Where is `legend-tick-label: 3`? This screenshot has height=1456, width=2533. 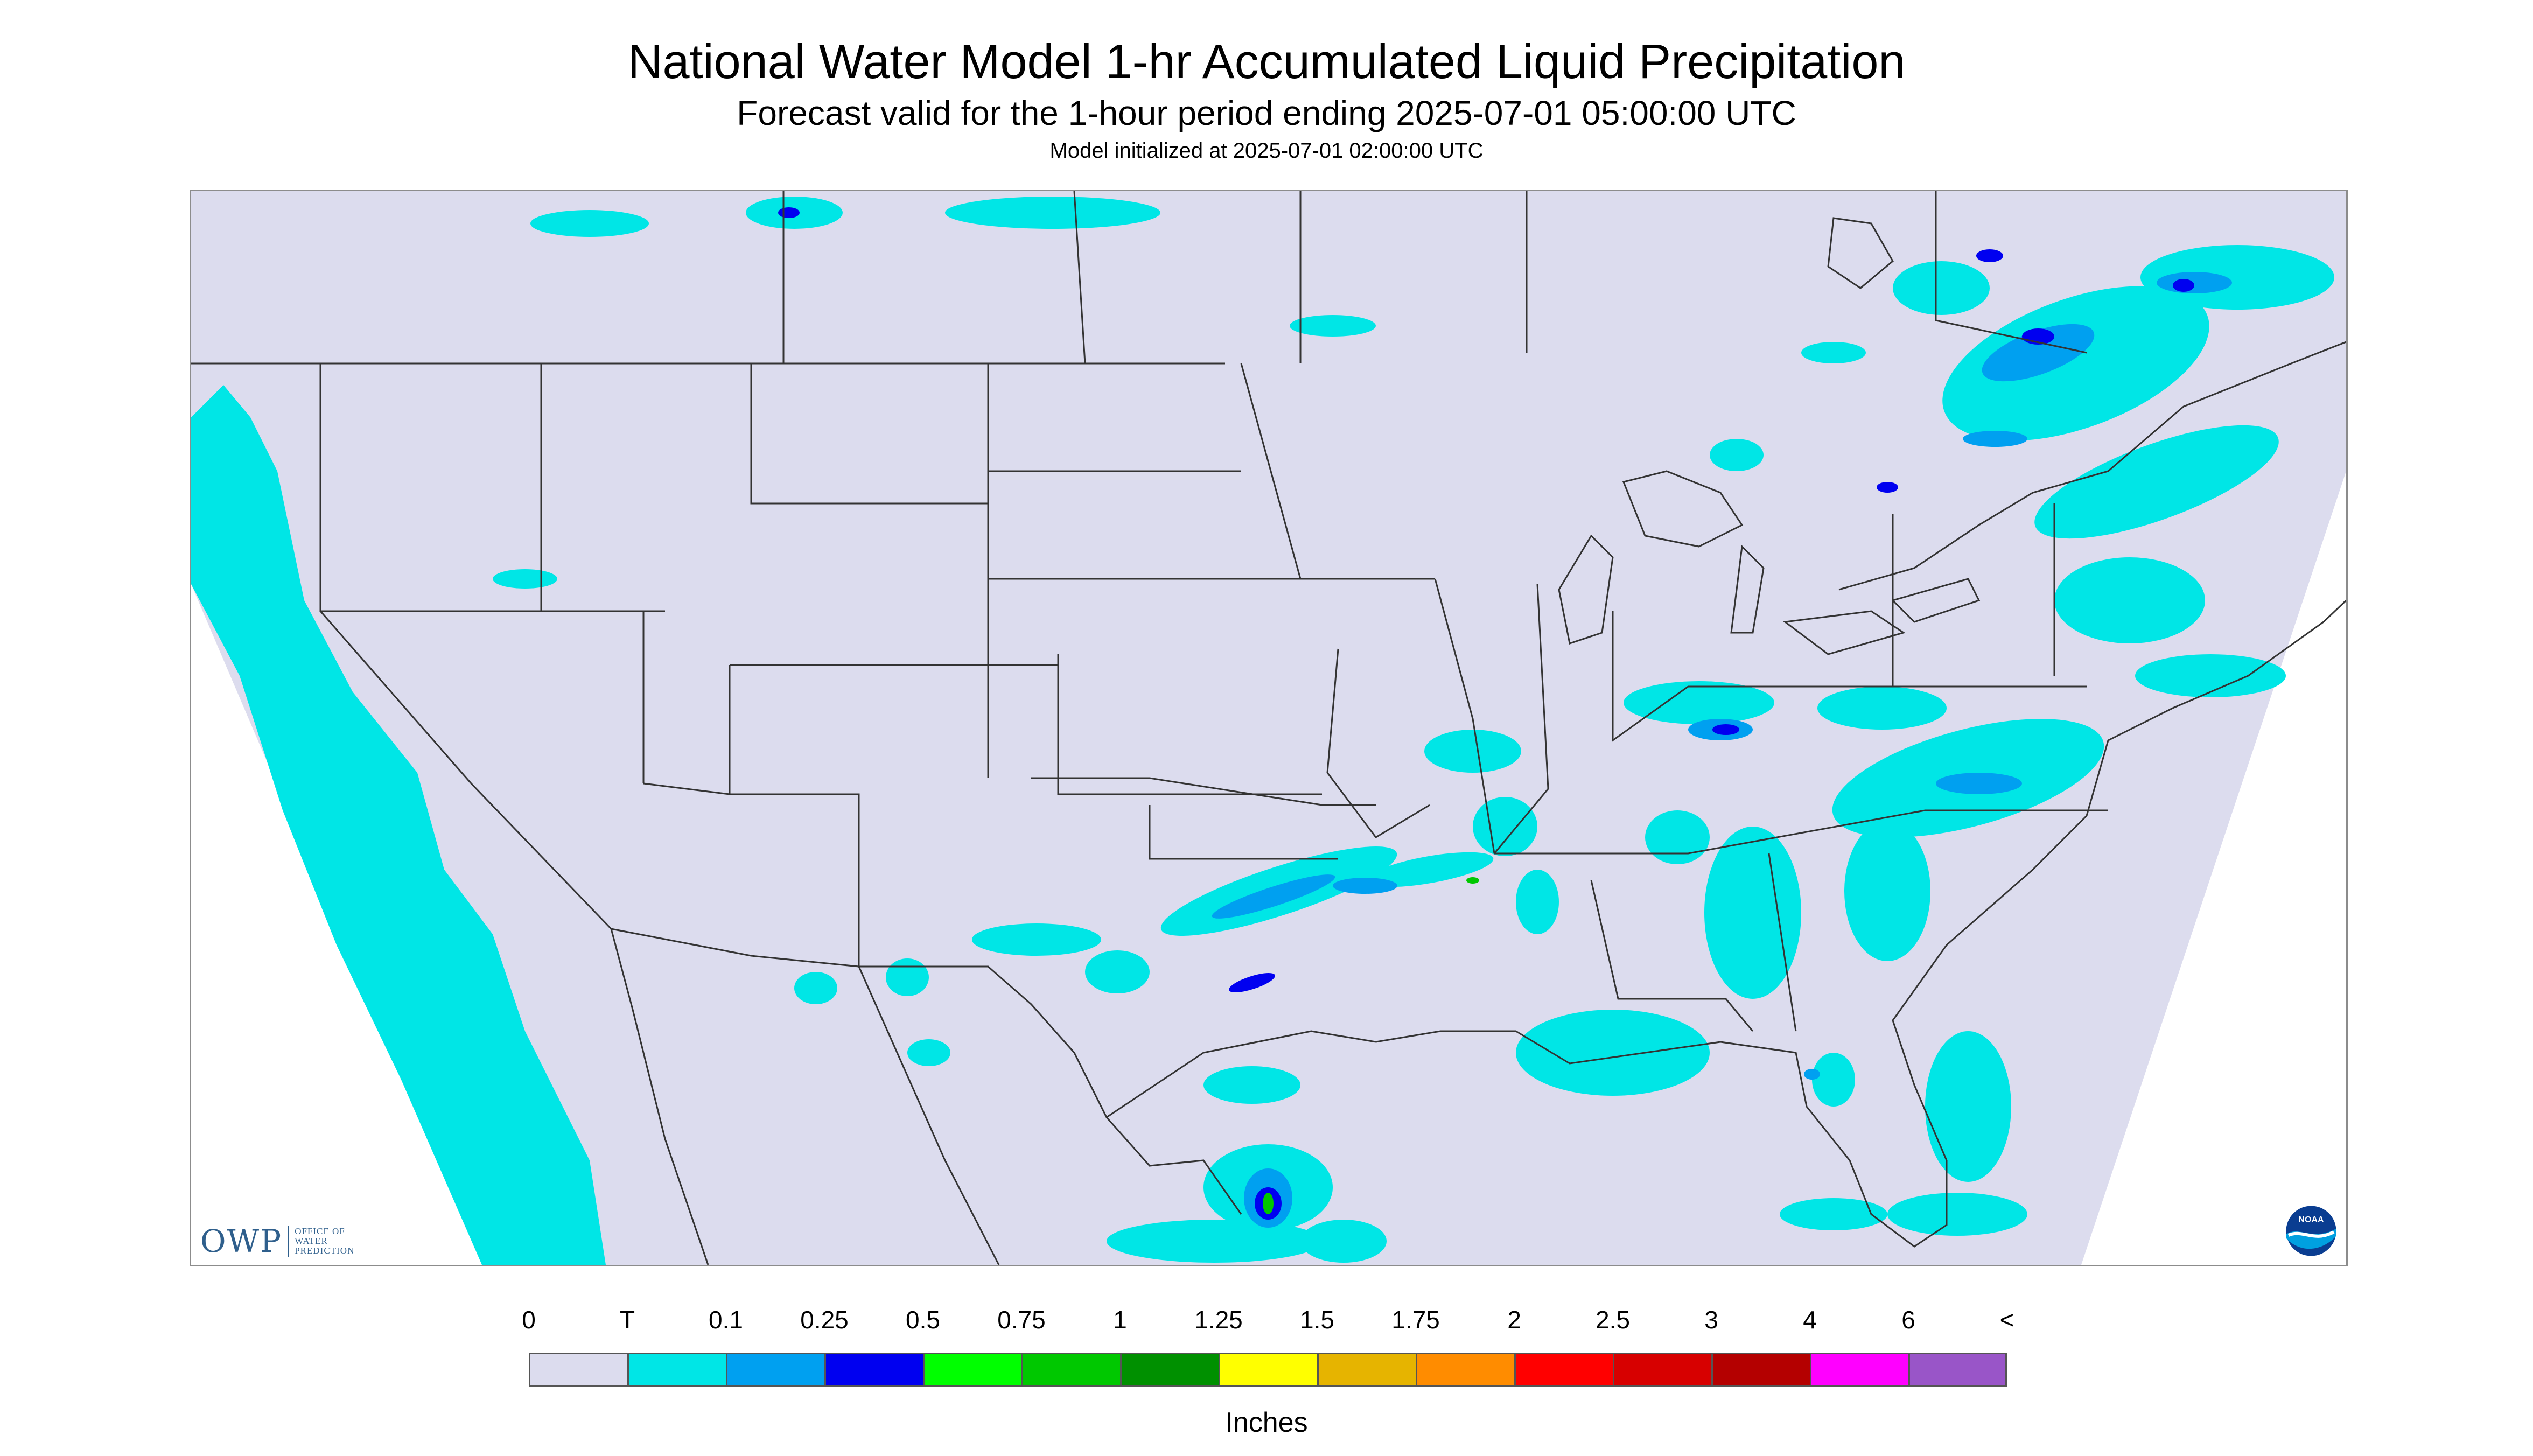 legend-tick-label: 3 is located at coordinates (1711, 1320).